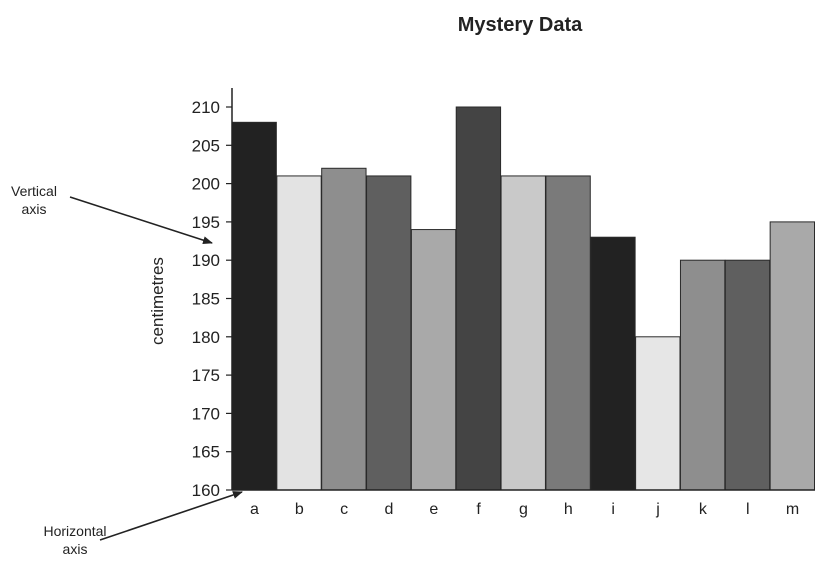  Describe the element at coordinates (702, 375) in the screenshot. I see `bar-k` at that location.